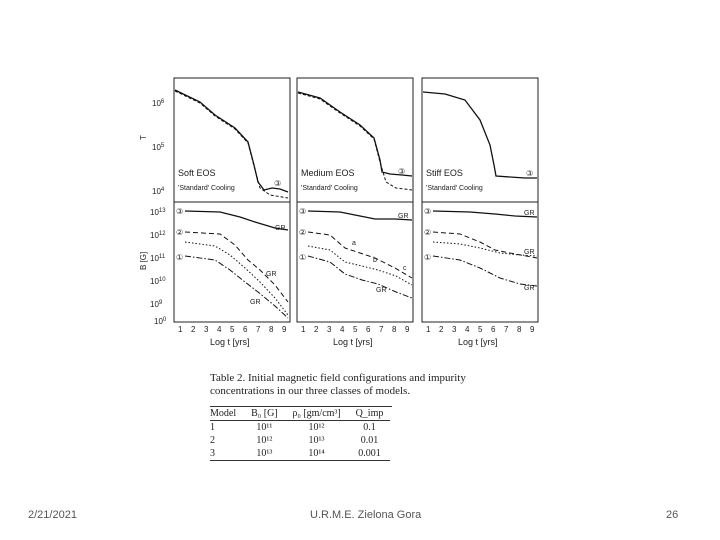 This screenshot has width=720, height=540. I want to click on field-tick-3: 1011, so click(158, 258).